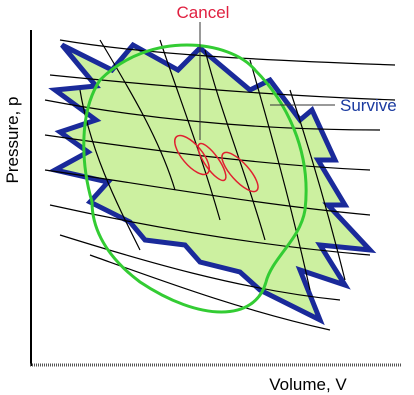  What do you see at coordinates (368, 105) in the screenshot?
I see `survive-label: Survive` at bounding box center [368, 105].